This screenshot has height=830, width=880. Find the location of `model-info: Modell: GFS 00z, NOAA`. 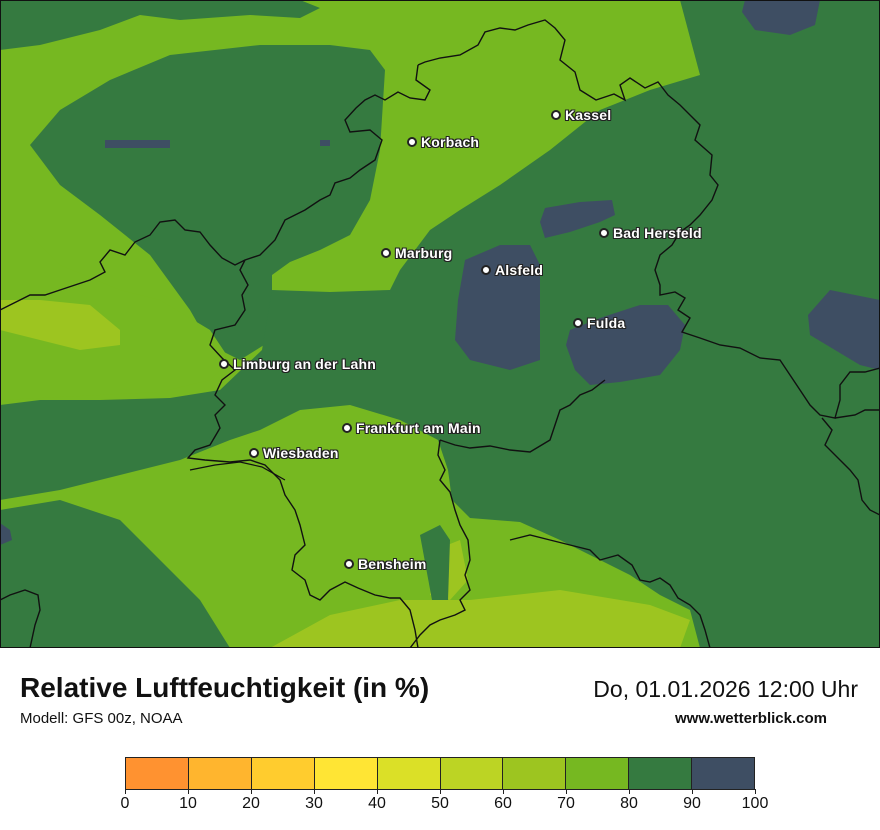

model-info: Modell: GFS 00z, NOAA is located at coordinates (101, 718).